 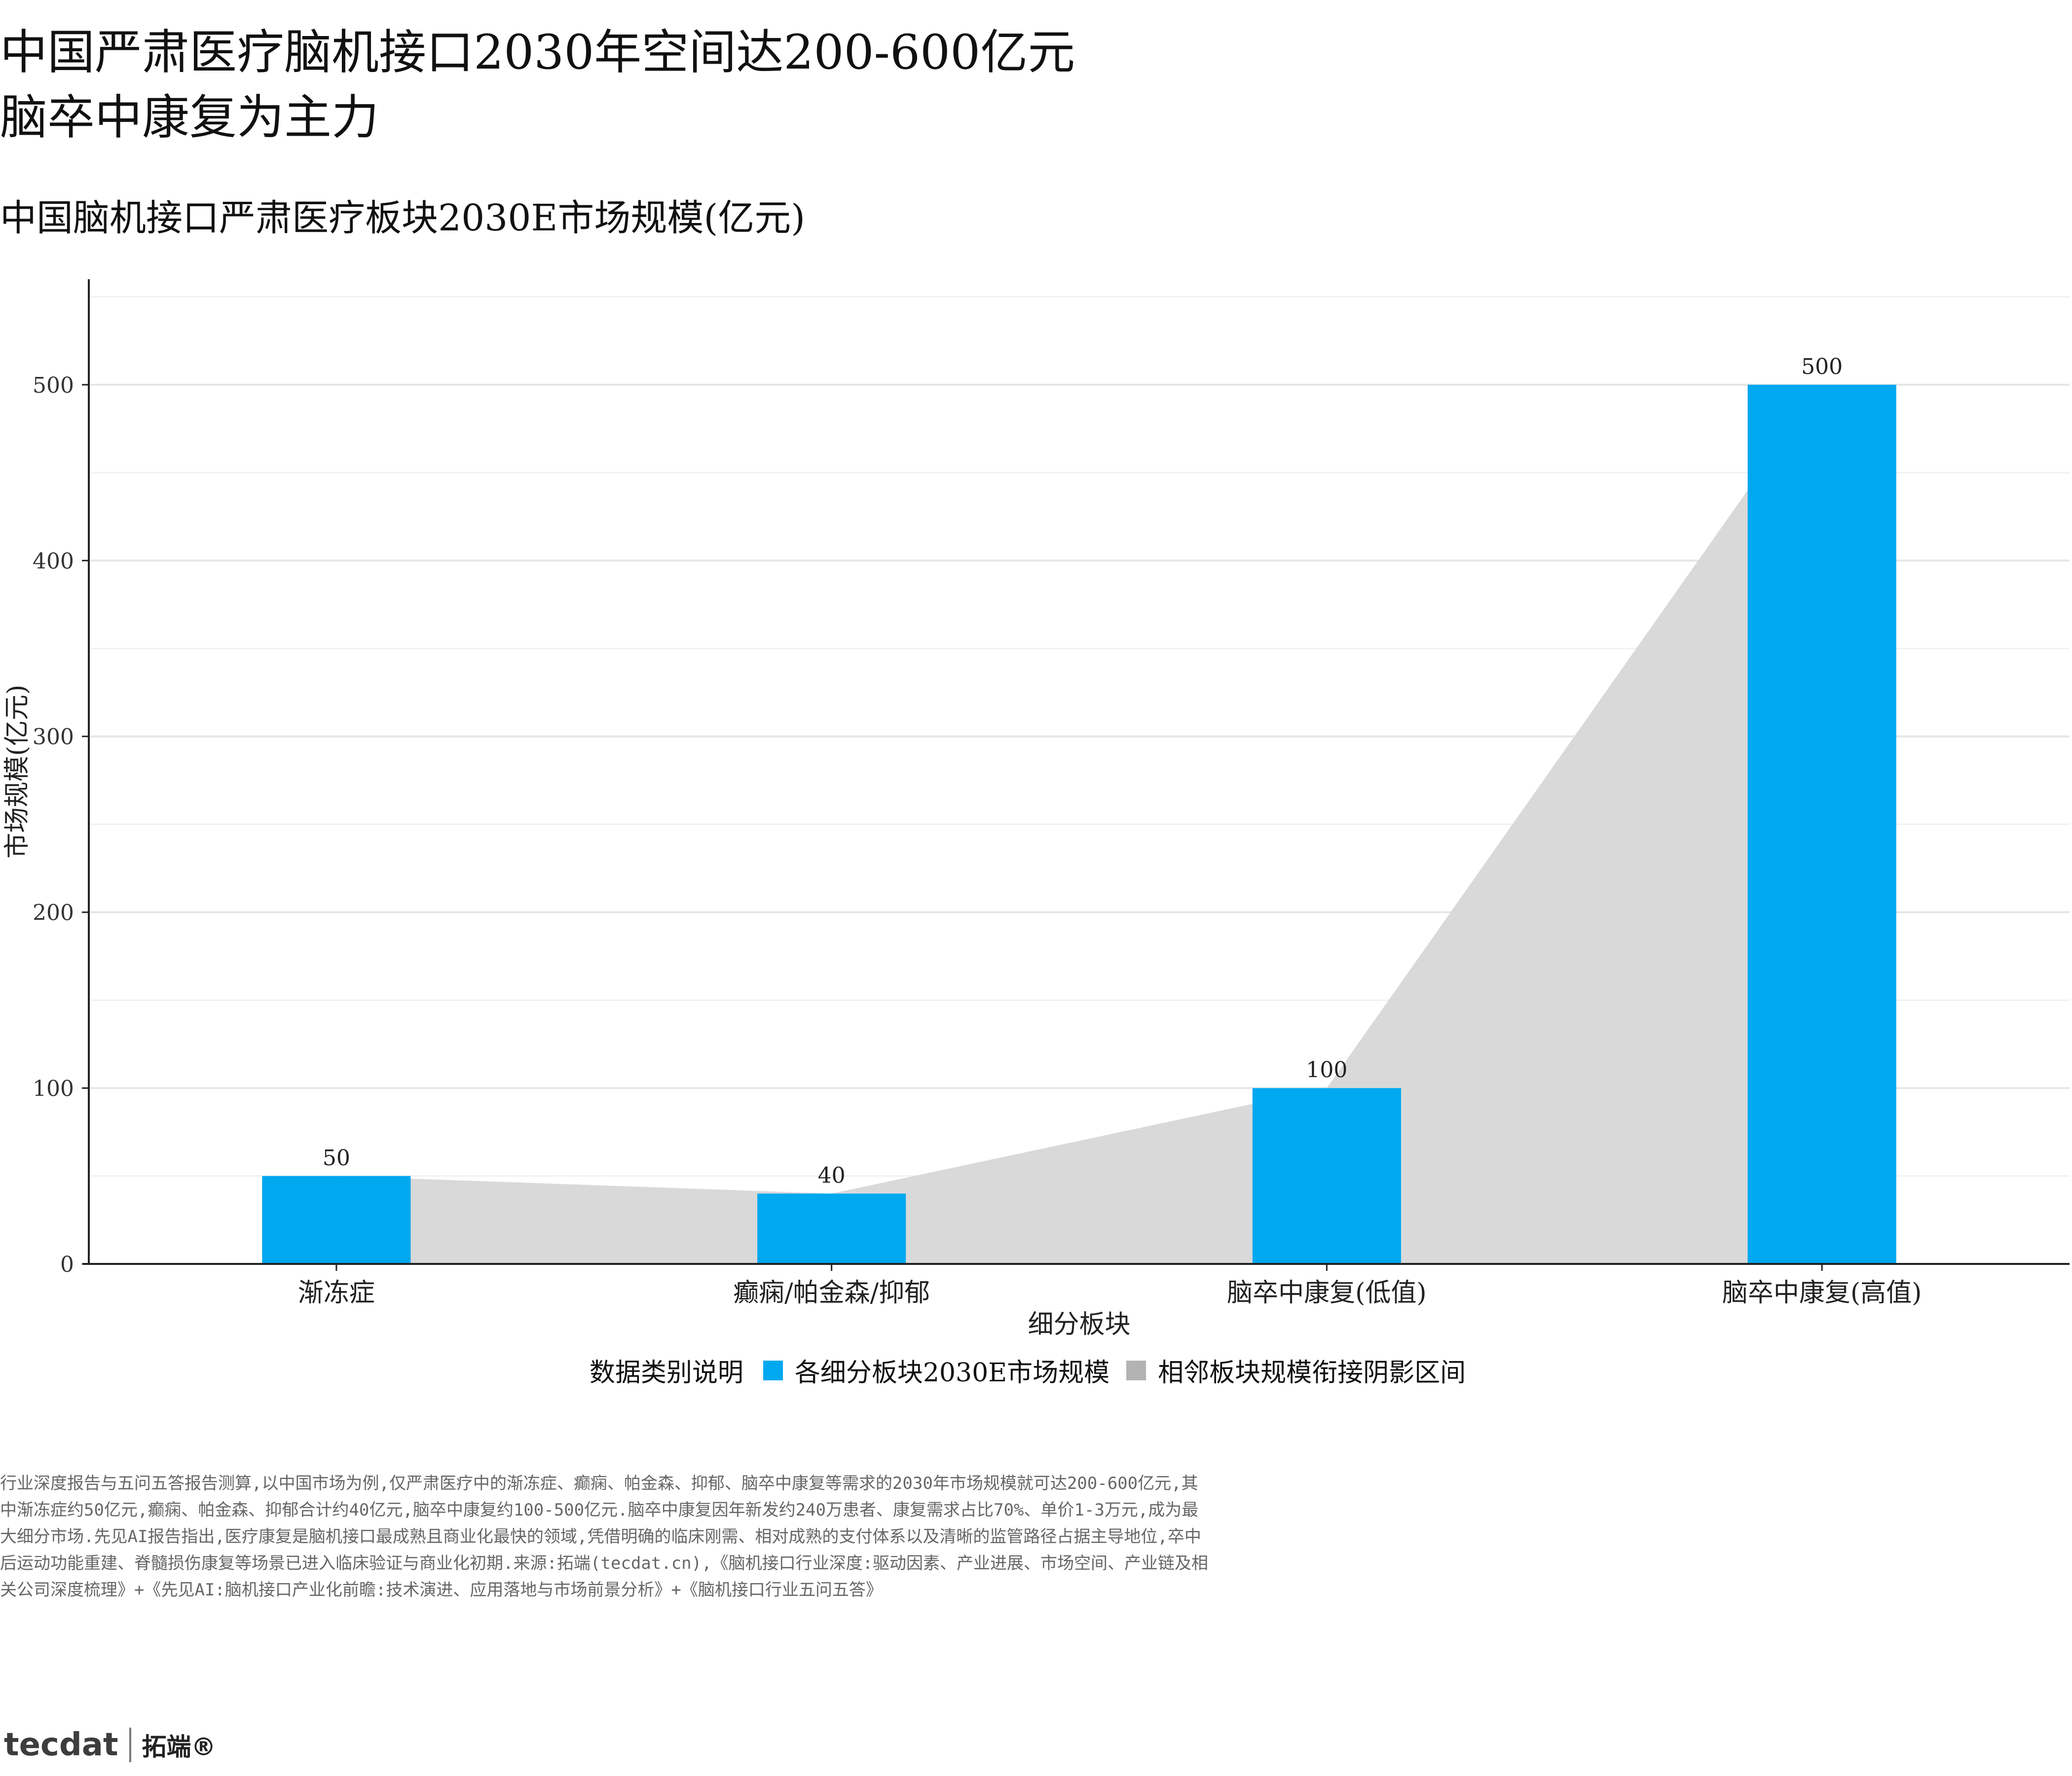 What do you see at coordinates (666, 1373) in the screenshot?
I see `legend-title: 数据类别说明` at bounding box center [666, 1373].